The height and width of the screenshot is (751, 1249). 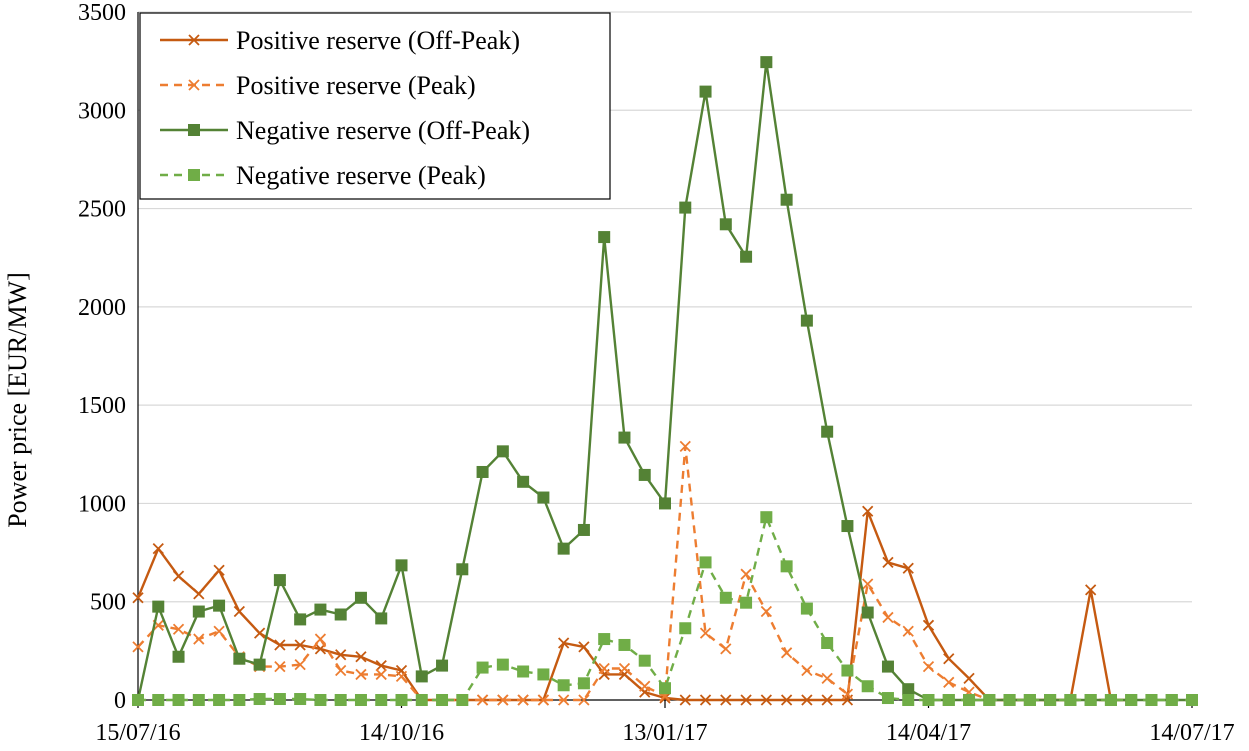 I want to click on y-tick-label: 3500, so click(x=102, y=13).